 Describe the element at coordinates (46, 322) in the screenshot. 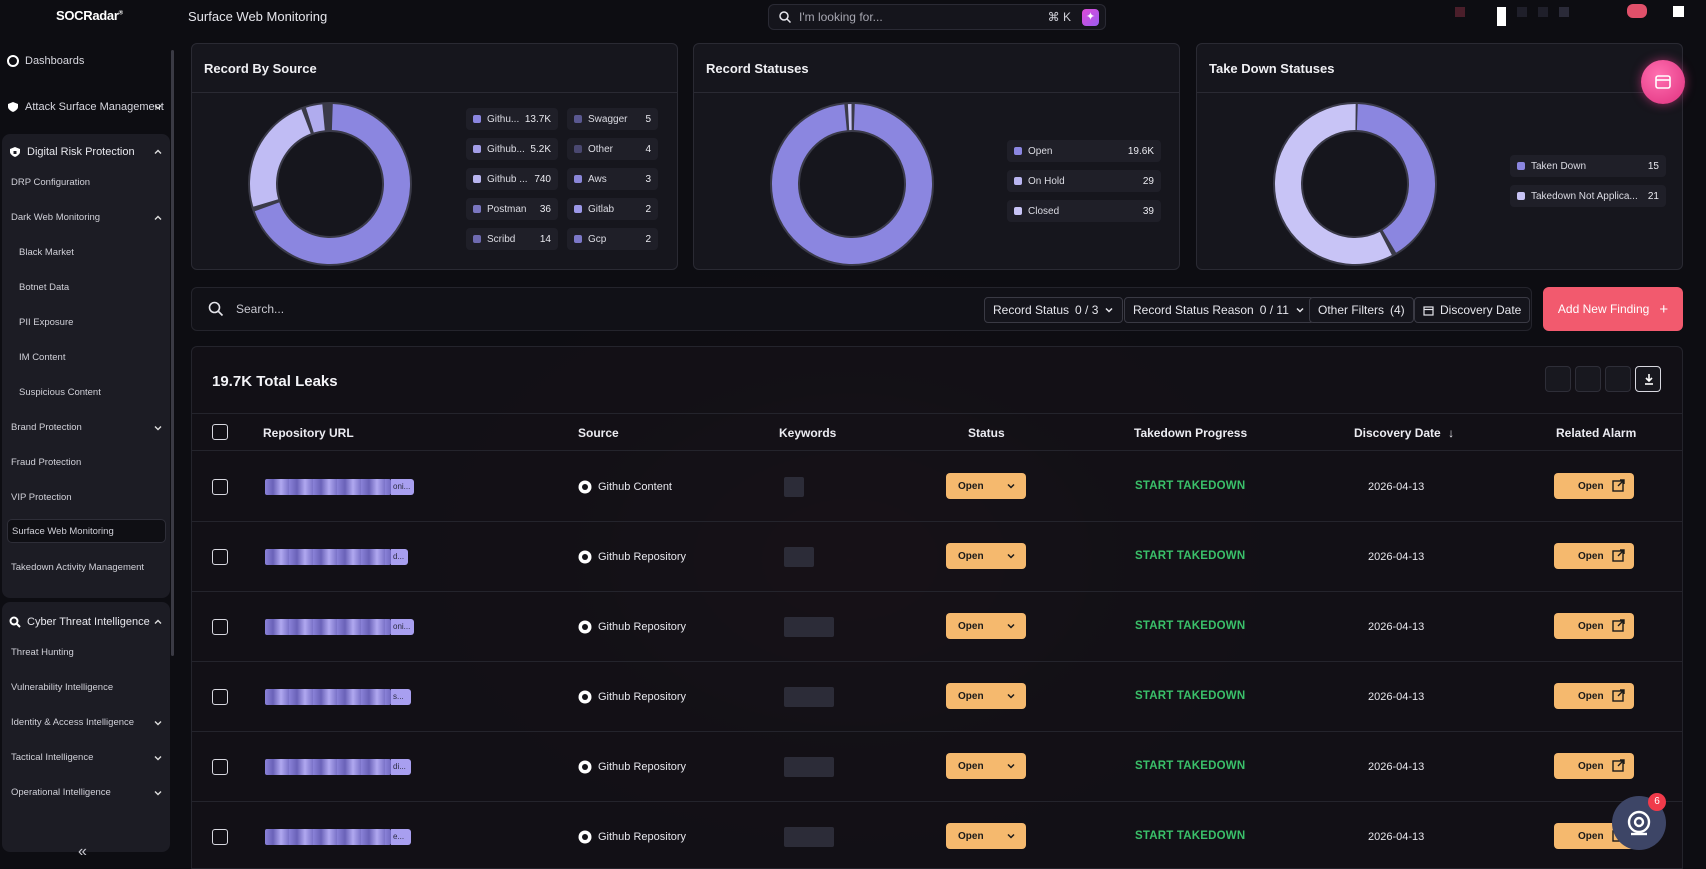

I see `sidebar-item-pii-exposure: PII Exposure` at that location.